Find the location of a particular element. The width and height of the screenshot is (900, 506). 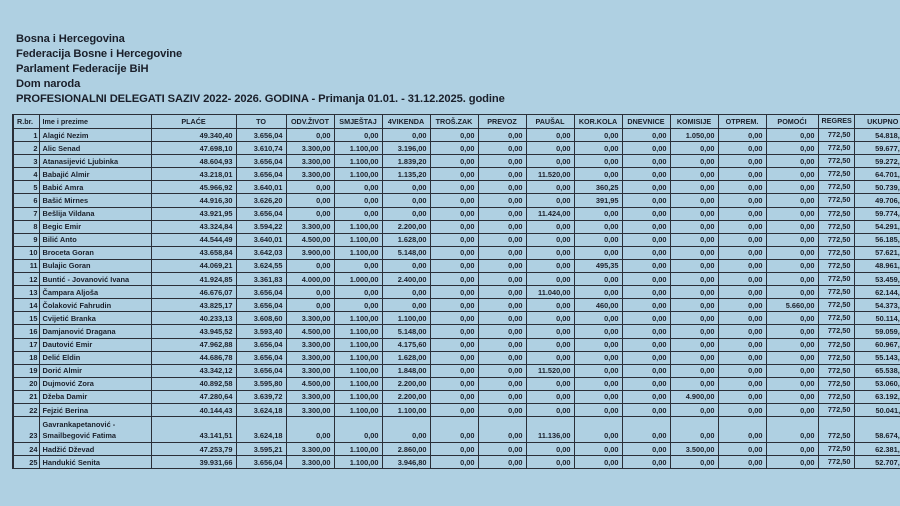

cell-ukupno: 54.373,71 is located at coordinates (876, 305).